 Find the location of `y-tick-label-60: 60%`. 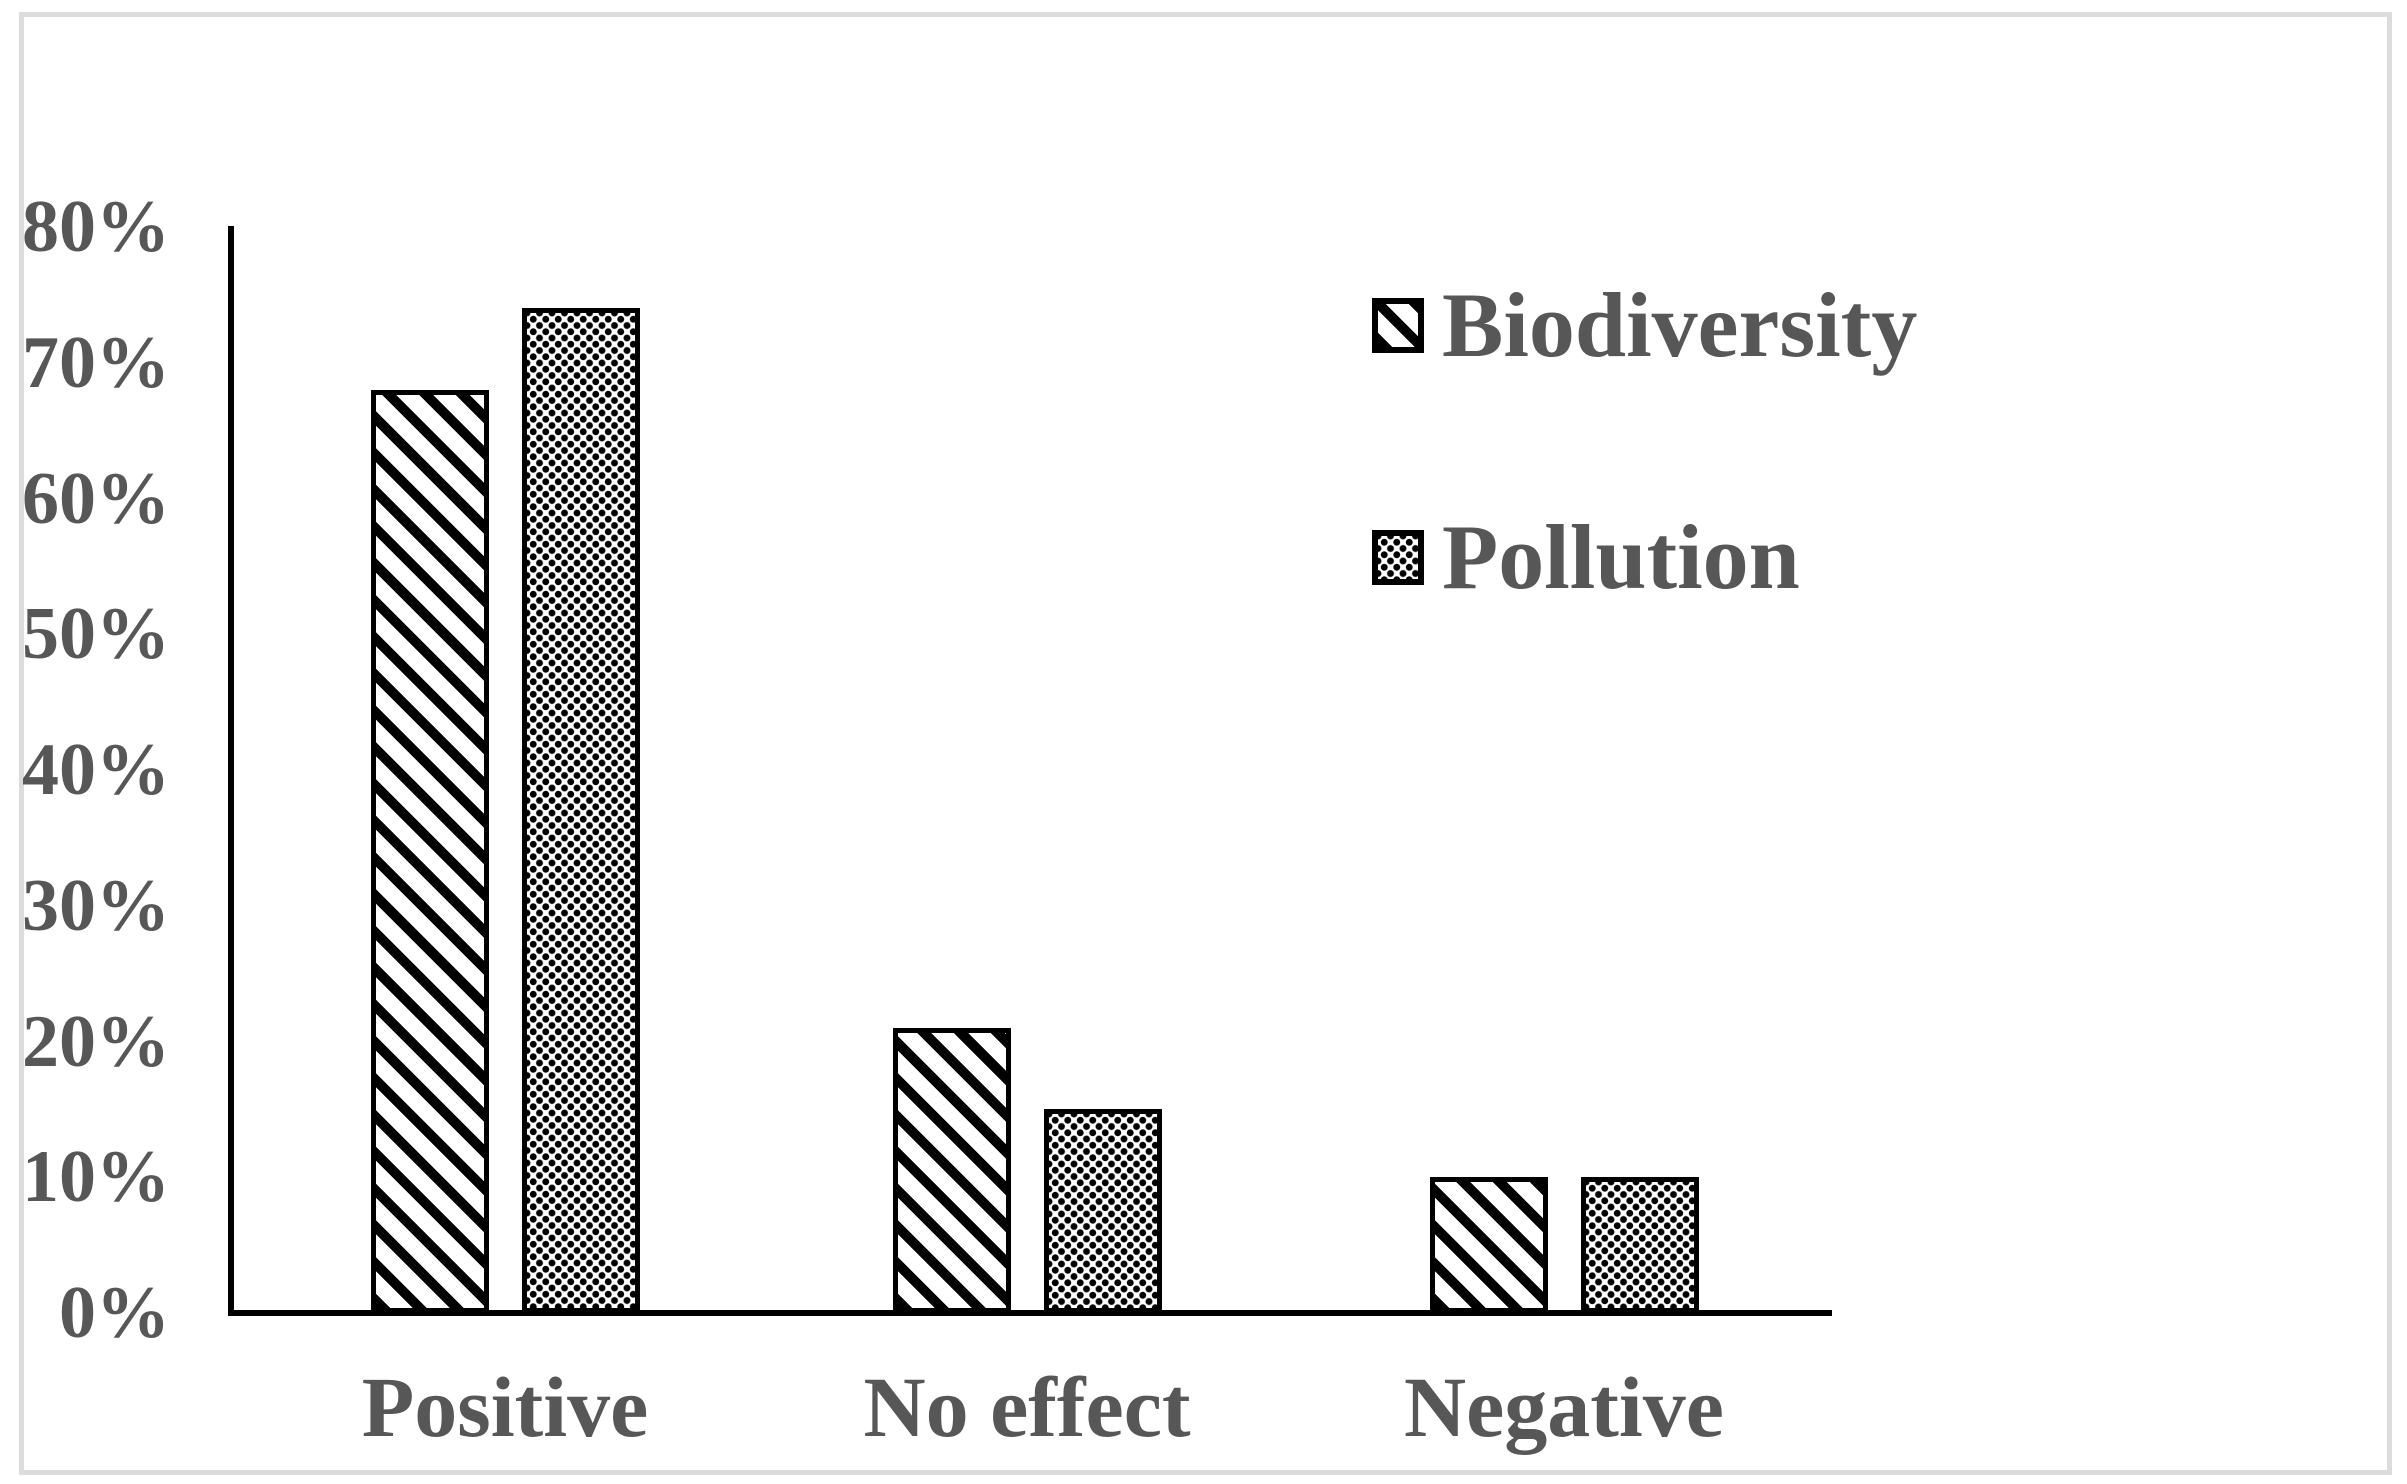

y-tick-label-60: 60% is located at coordinates (96, 498).